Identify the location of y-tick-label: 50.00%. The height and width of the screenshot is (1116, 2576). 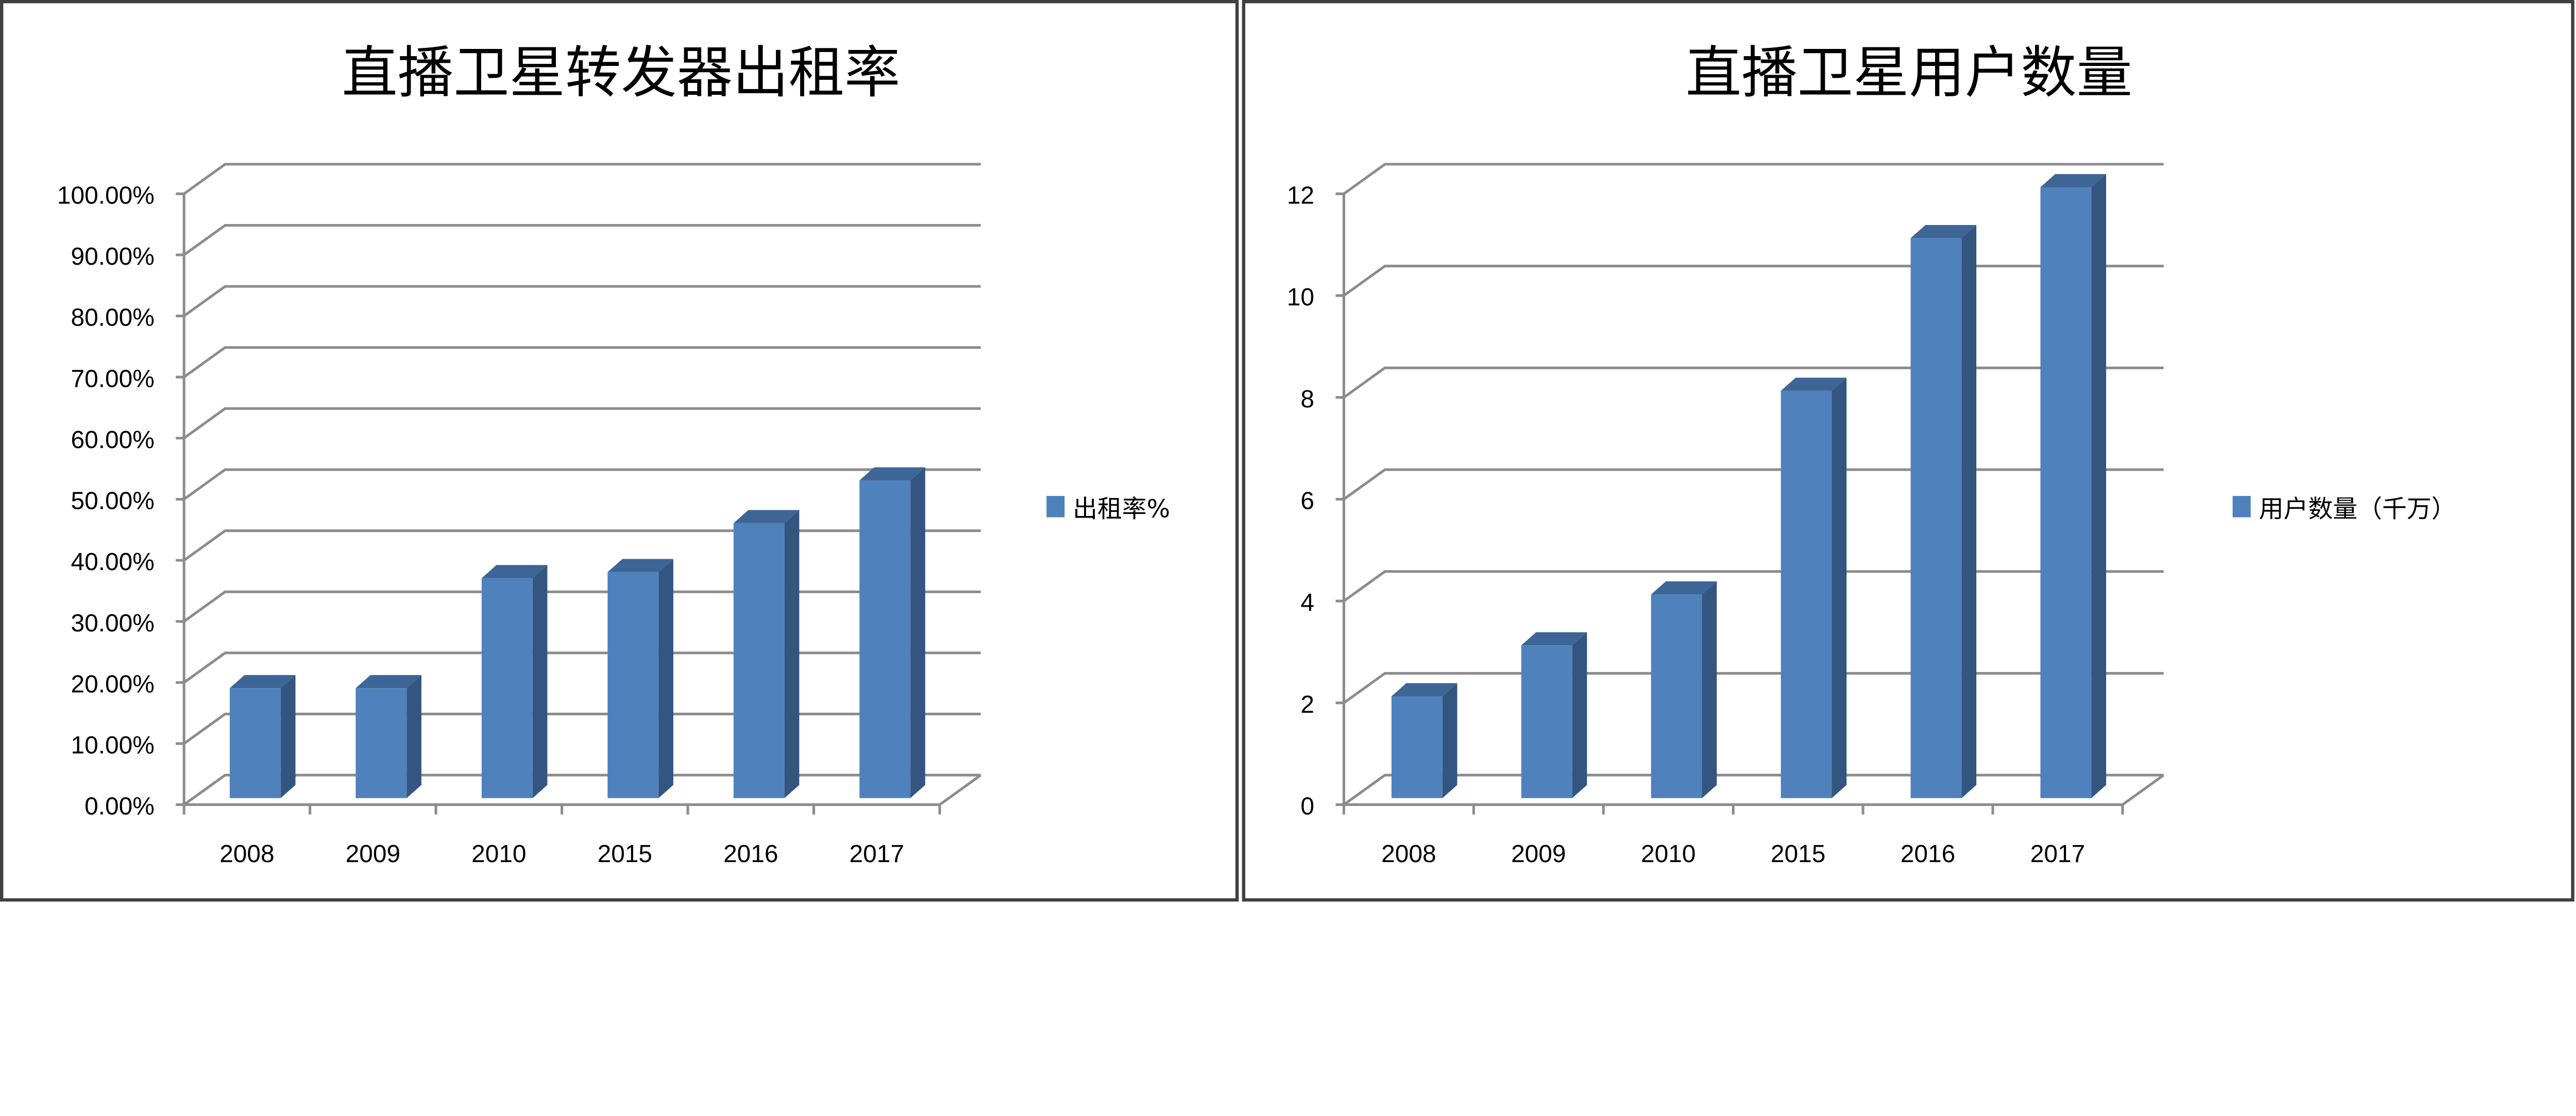
(113, 501).